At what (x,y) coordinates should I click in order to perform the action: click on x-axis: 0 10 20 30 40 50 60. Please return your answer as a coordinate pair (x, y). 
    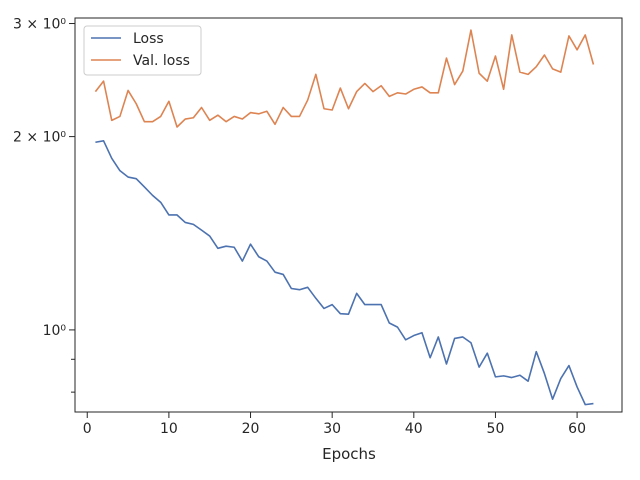
    Looking at the image, I should click on (334, 424).